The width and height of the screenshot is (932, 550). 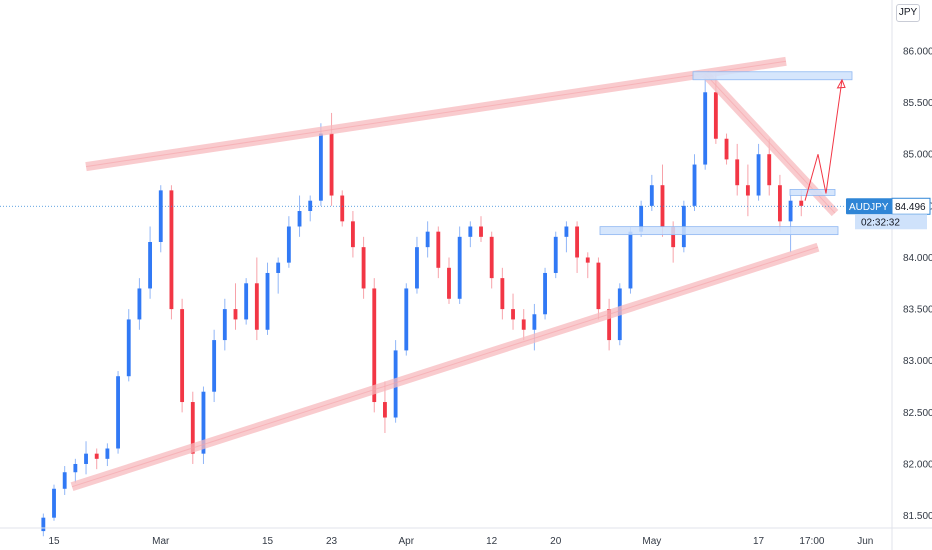 I want to click on price-tick-label: 85.500, so click(x=917, y=103).